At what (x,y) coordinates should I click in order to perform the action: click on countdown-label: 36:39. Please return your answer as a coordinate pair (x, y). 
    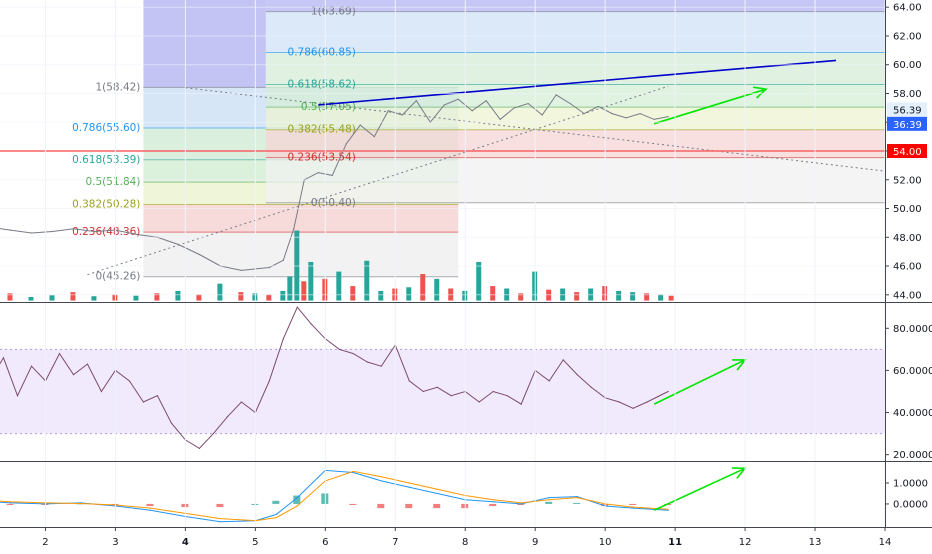
    Looking at the image, I should click on (907, 125).